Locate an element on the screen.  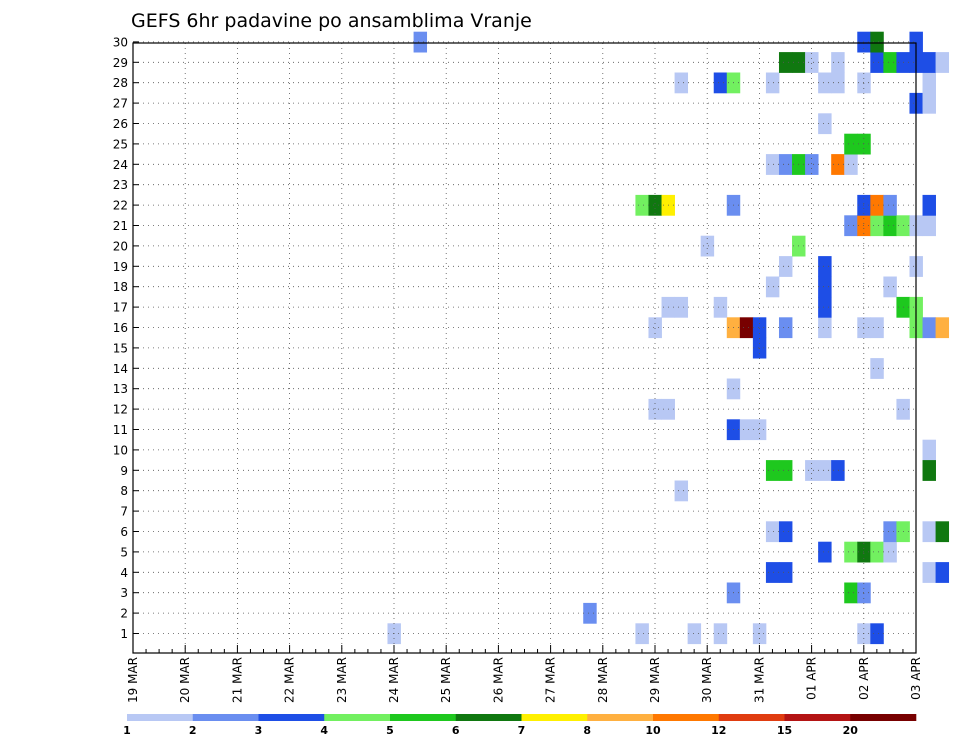
y-tick-label: 18 is located at coordinates (120, 287).